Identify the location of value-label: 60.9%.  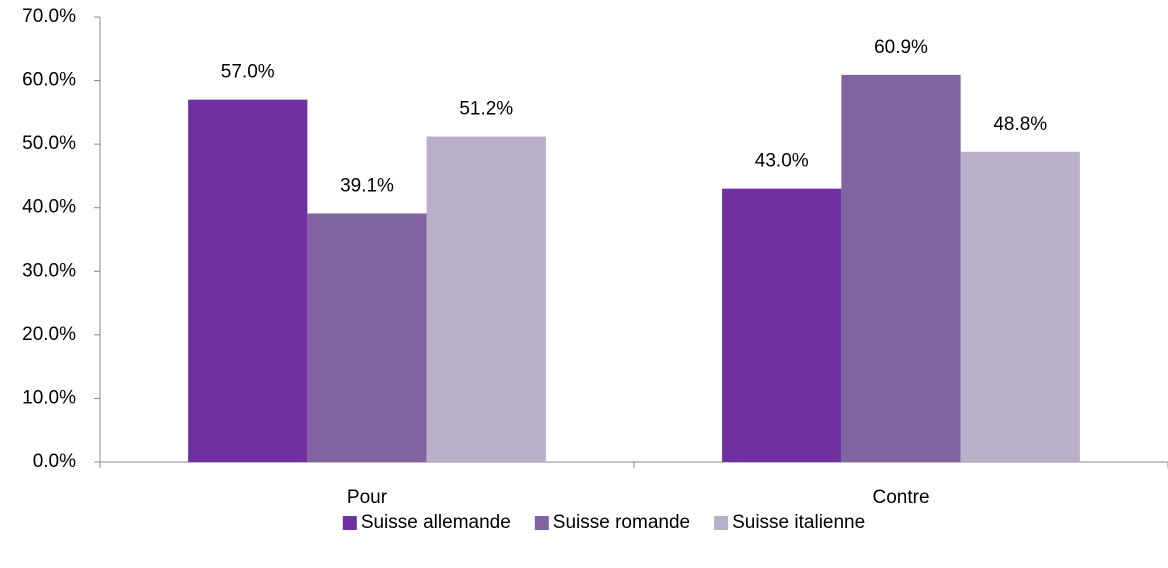
(901, 47).